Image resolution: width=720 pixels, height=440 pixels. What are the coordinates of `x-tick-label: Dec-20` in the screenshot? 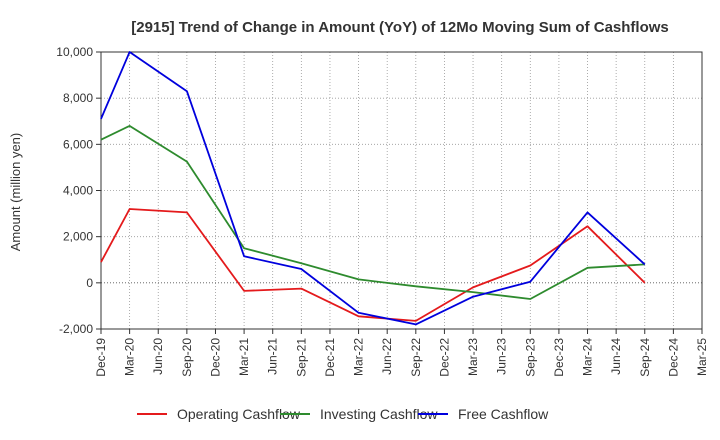 It's located at (215, 357).